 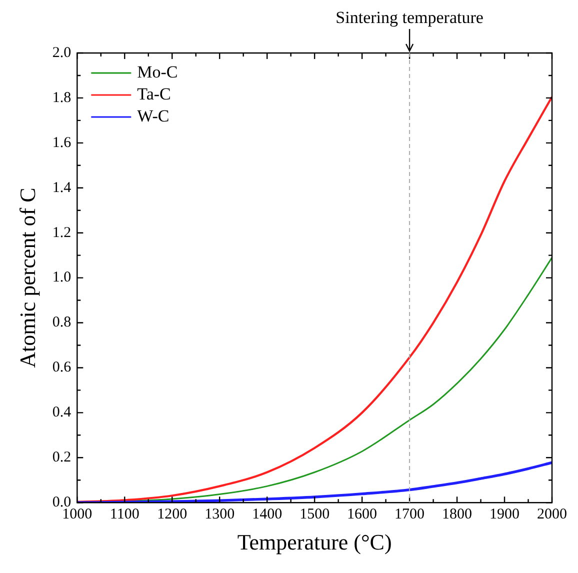 What do you see at coordinates (219, 514) in the screenshot?
I see `x-tick-label: 1300` at bounding box center [219, 514].